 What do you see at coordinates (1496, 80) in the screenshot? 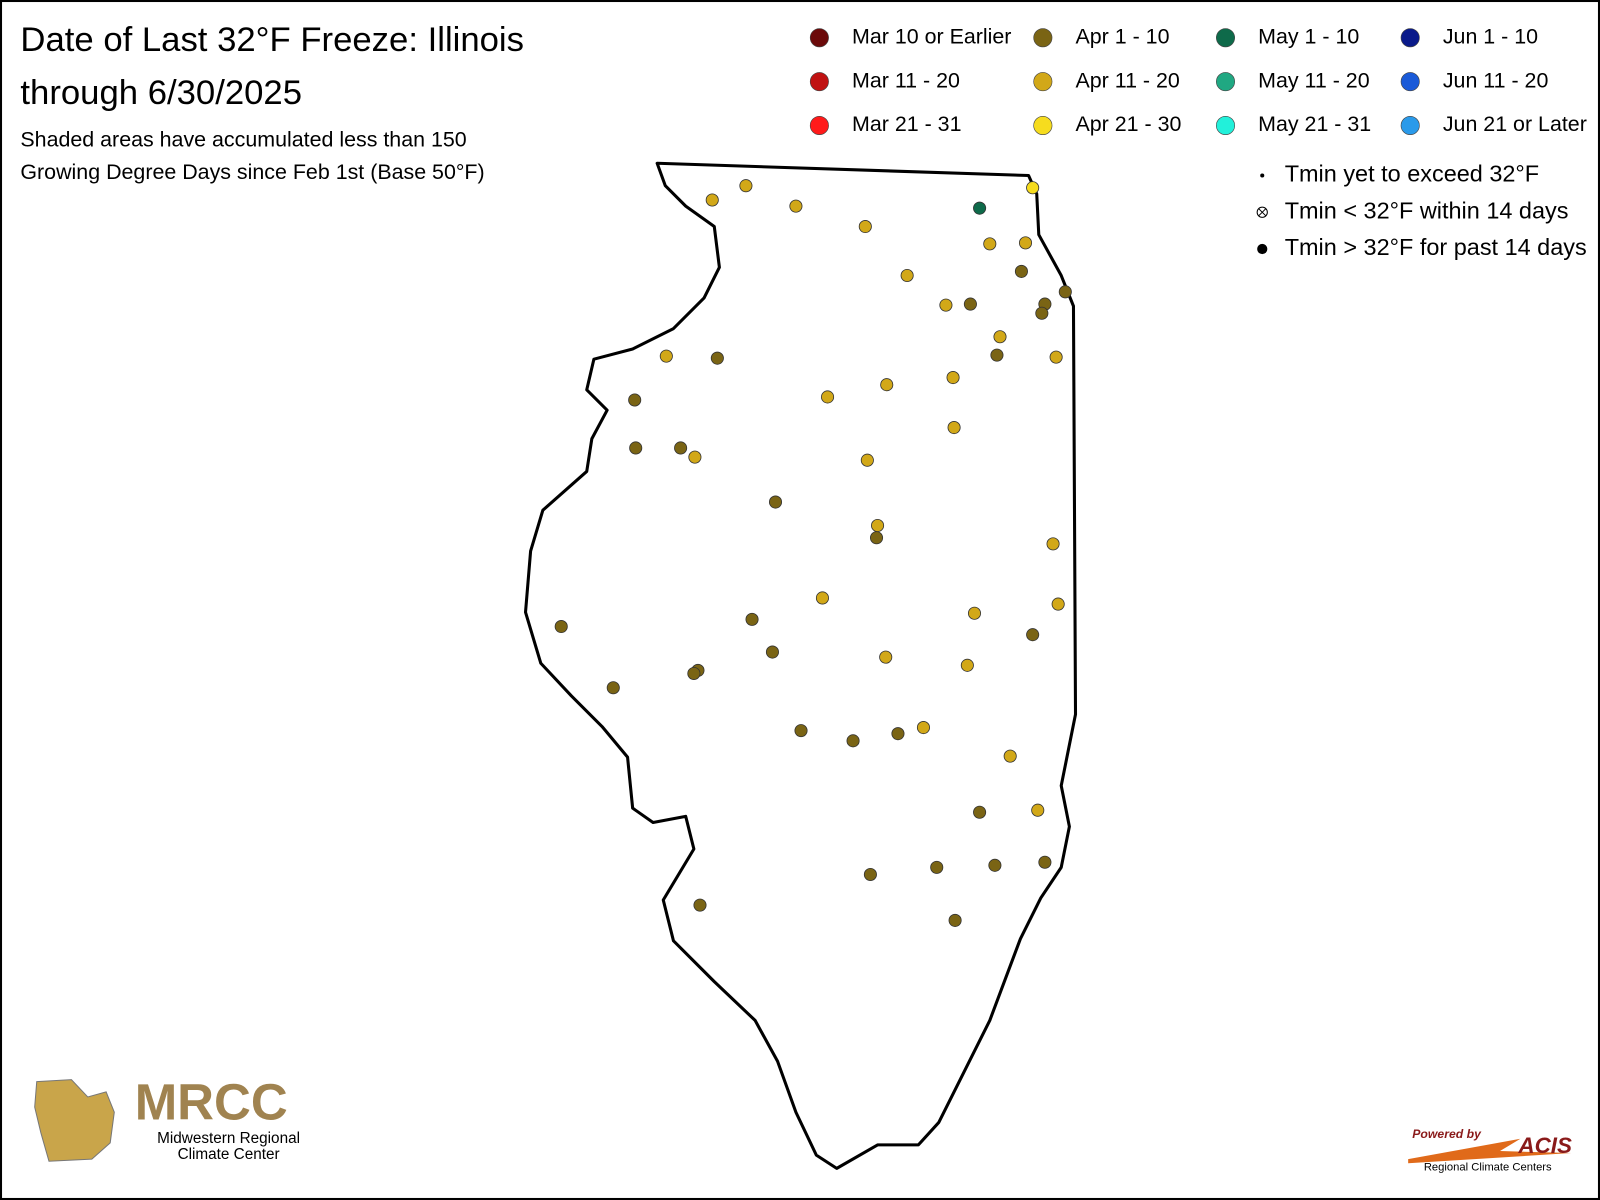
I see `legend-label: Jun 11 - 20` at bounding box center [1496, 80].